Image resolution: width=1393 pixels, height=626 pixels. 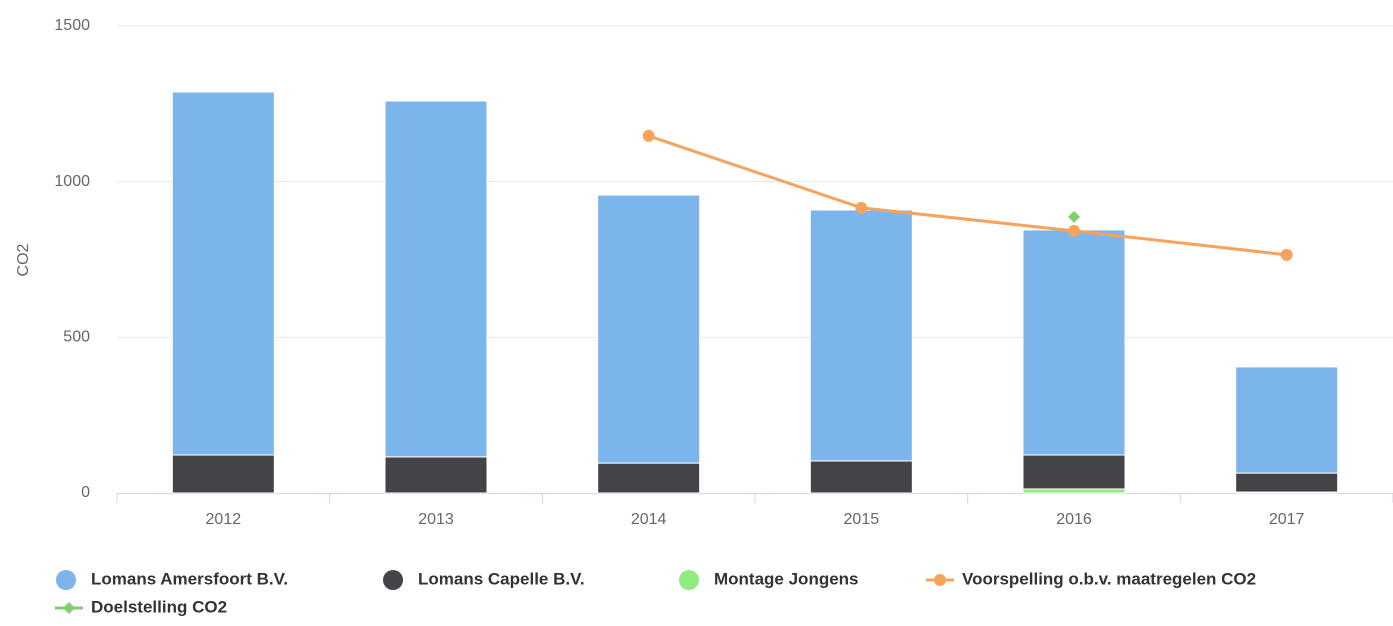 What do you see at coordinates (72, 25) in the screenshot?
I see `y-tick-label: 1500` at bounding box center [72, 25].